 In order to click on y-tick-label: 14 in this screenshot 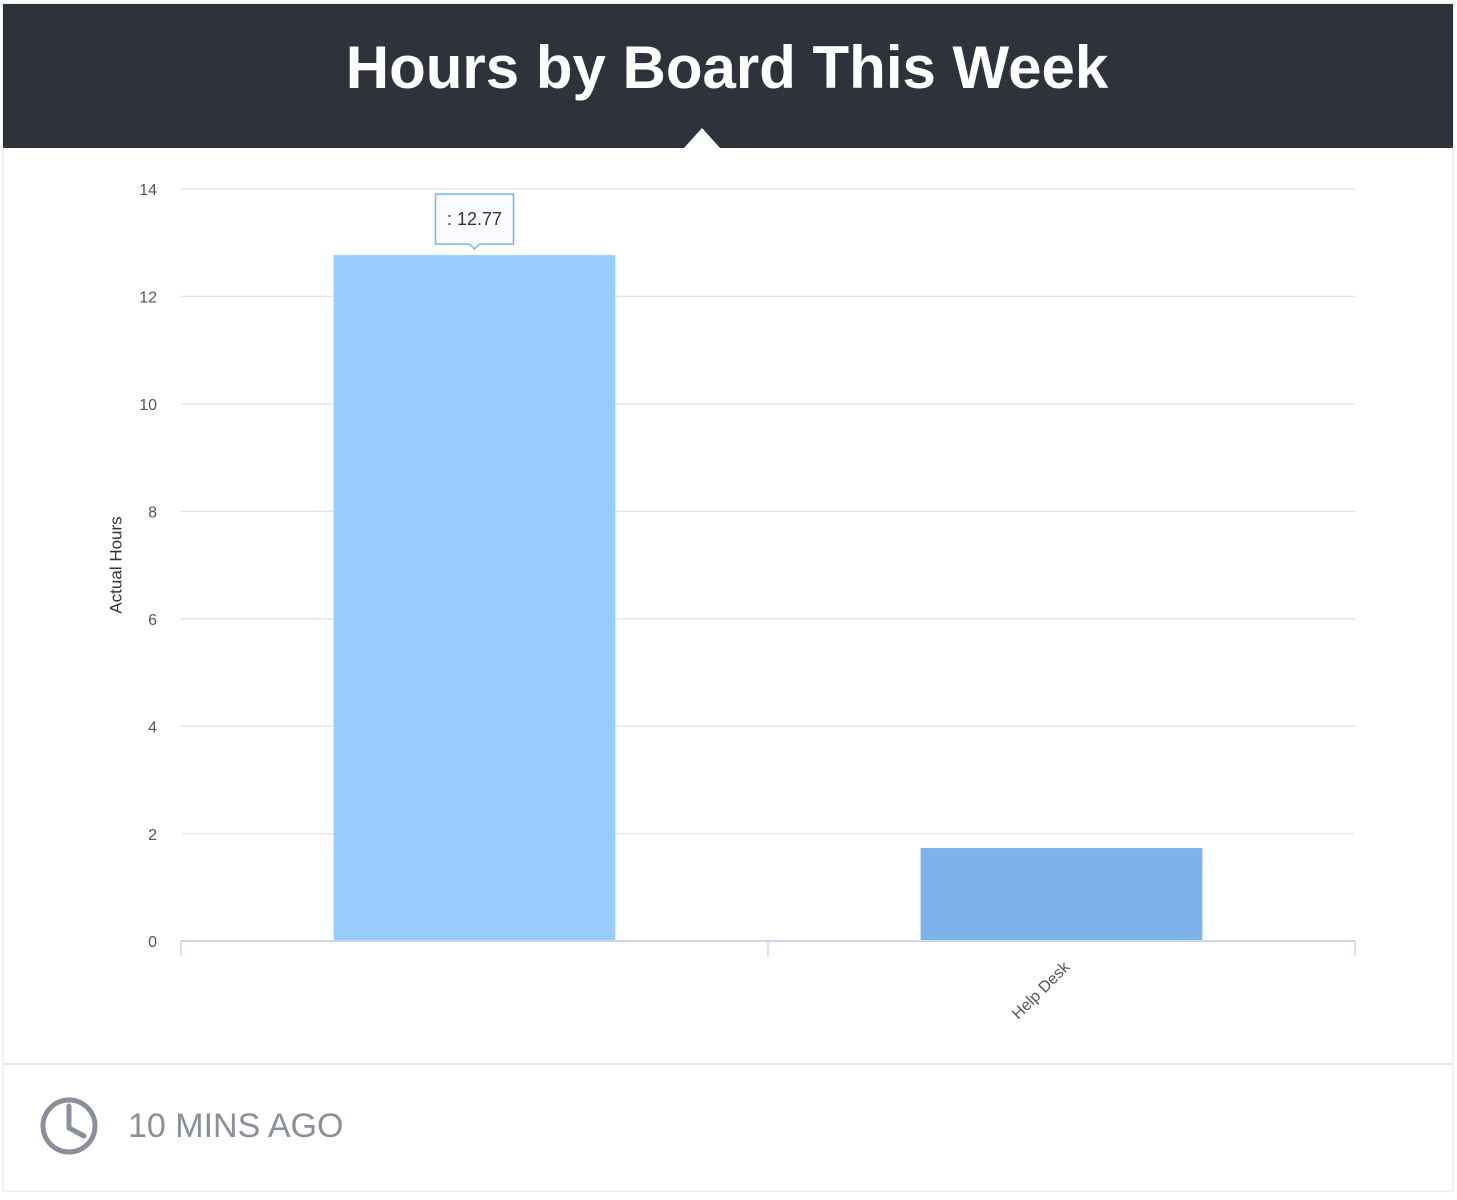, I will do `click(148, 190)`.